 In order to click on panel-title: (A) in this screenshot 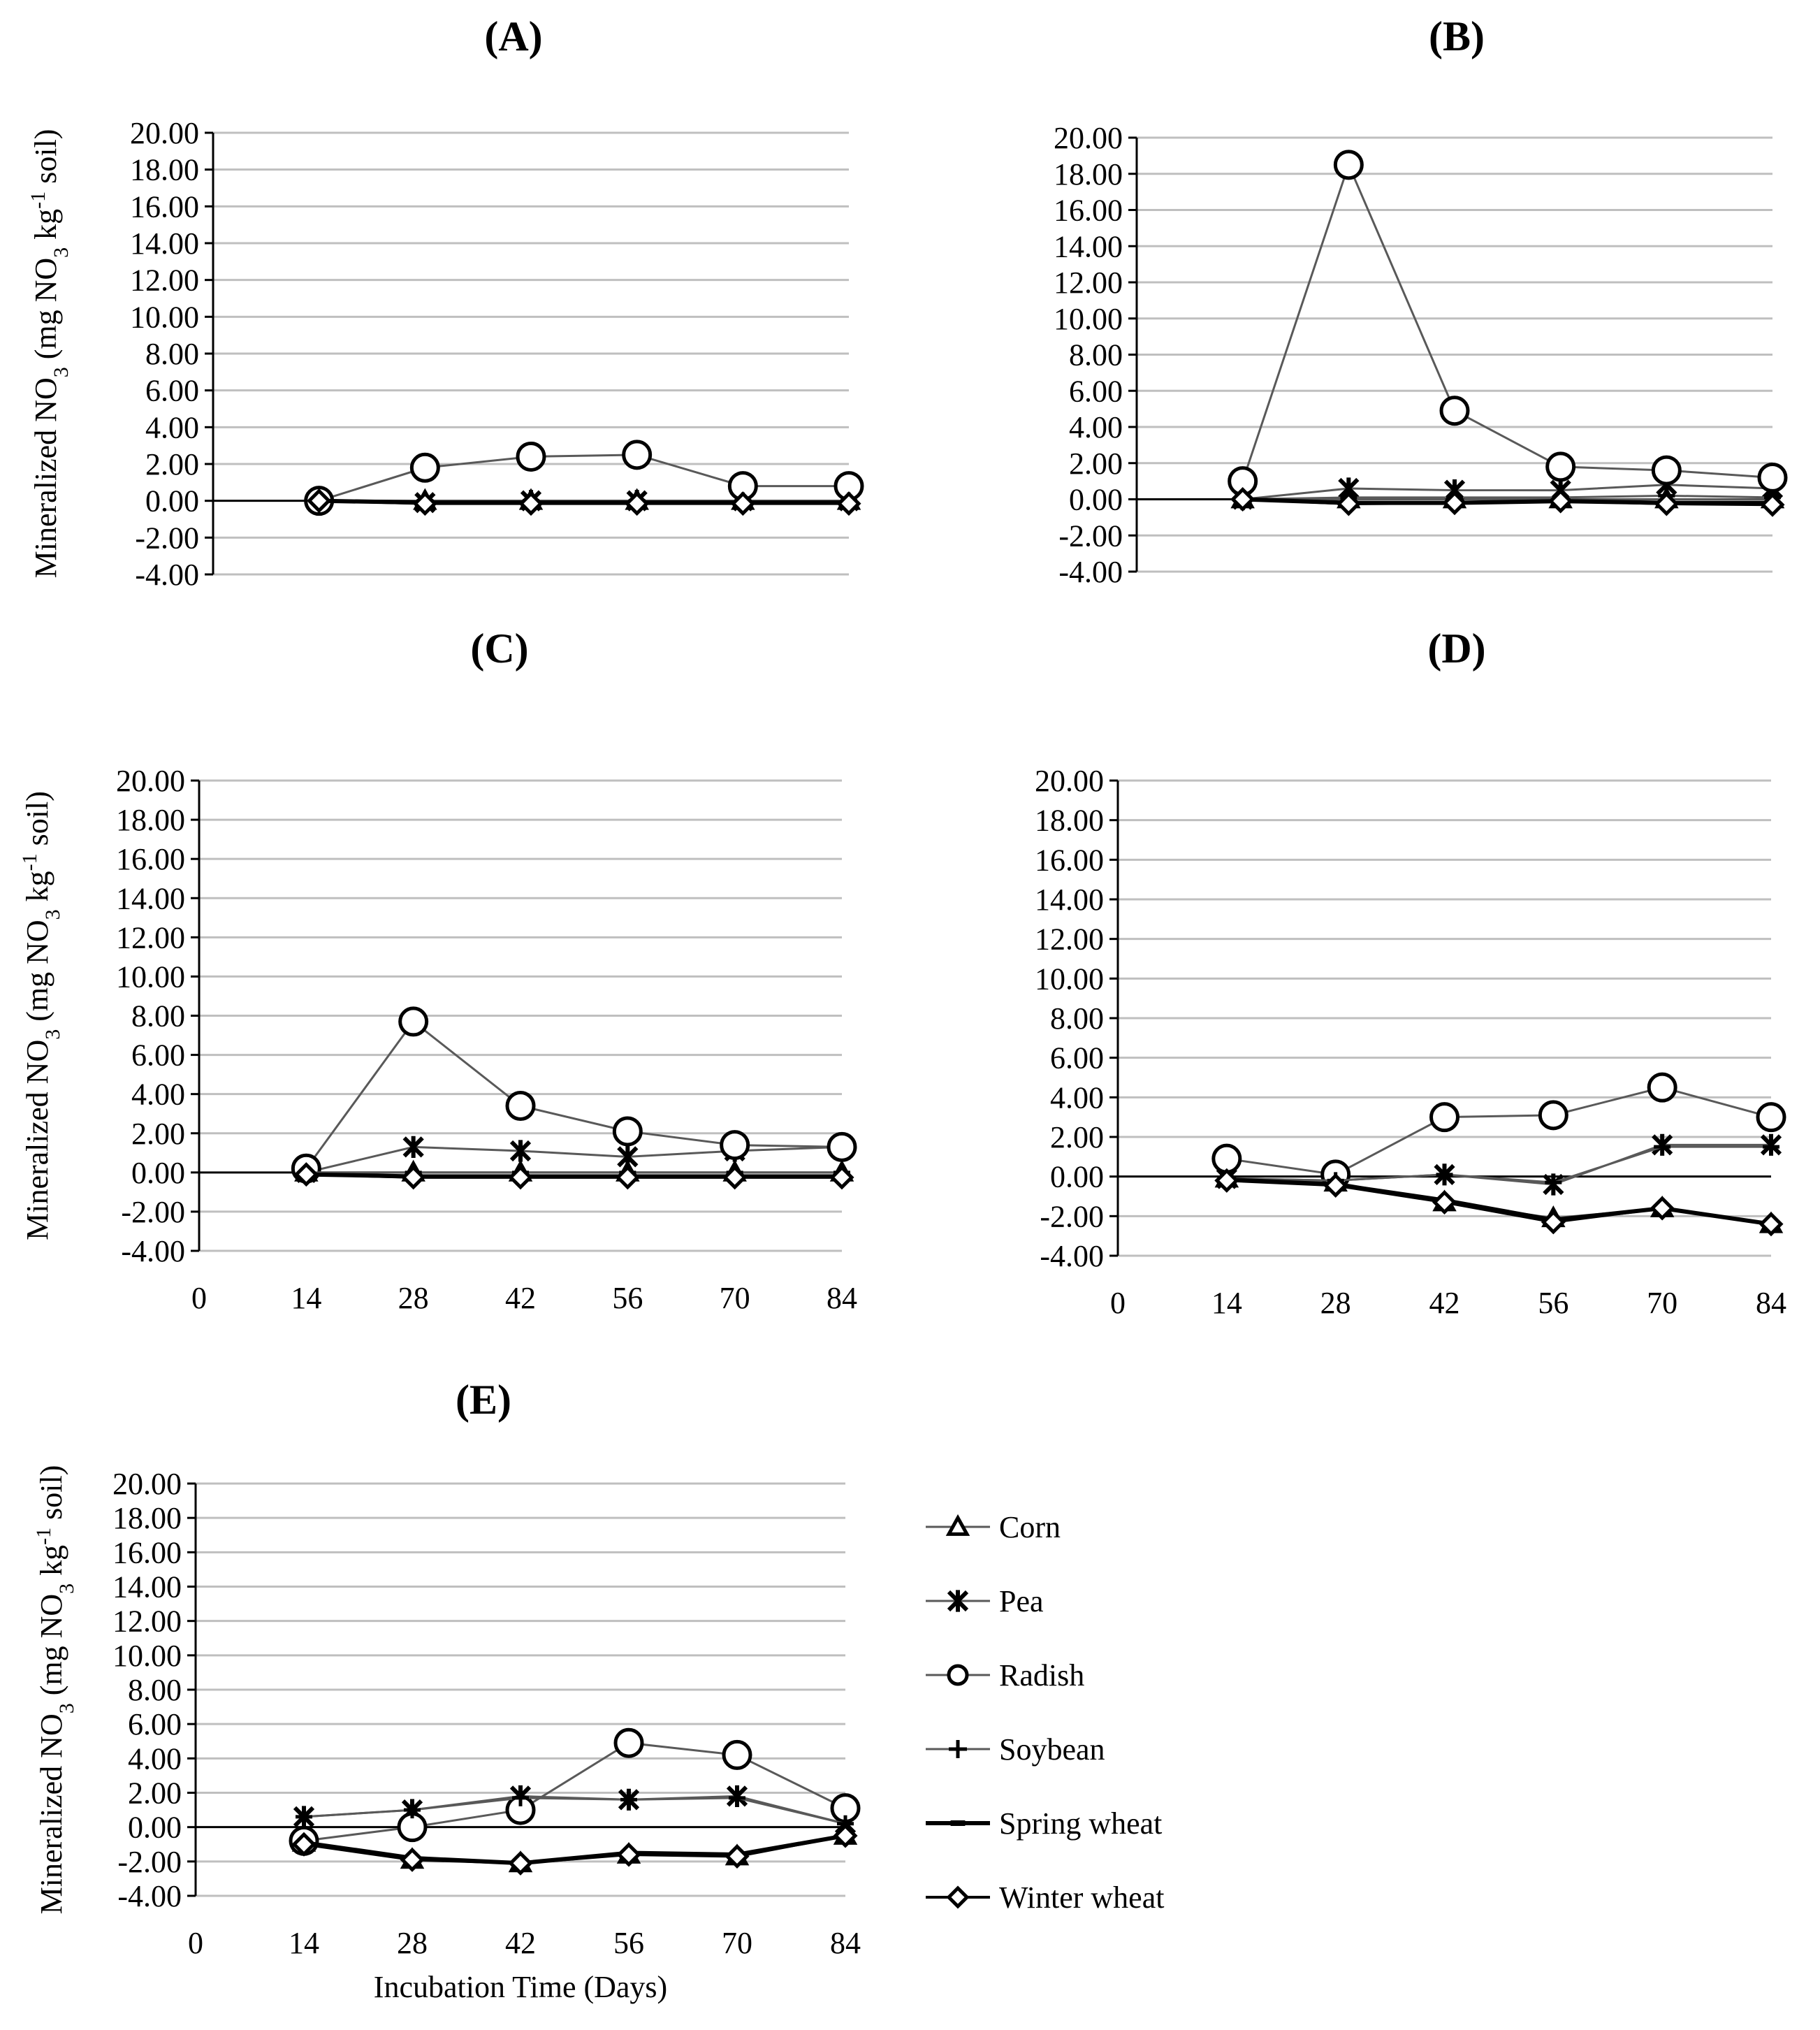, I will do `click(513, 36)`.